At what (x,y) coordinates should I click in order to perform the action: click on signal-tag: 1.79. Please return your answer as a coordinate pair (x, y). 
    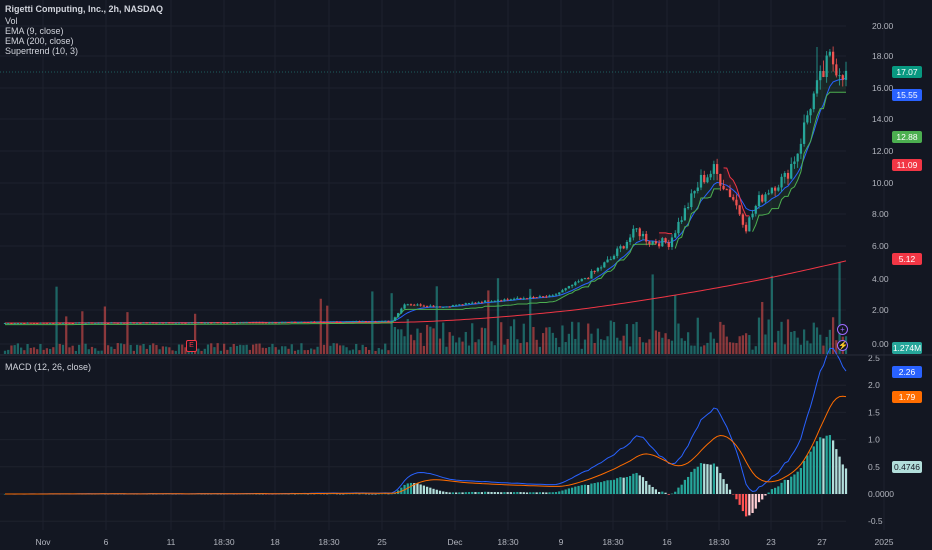
    Looking at the image, I should click on (907, 397).